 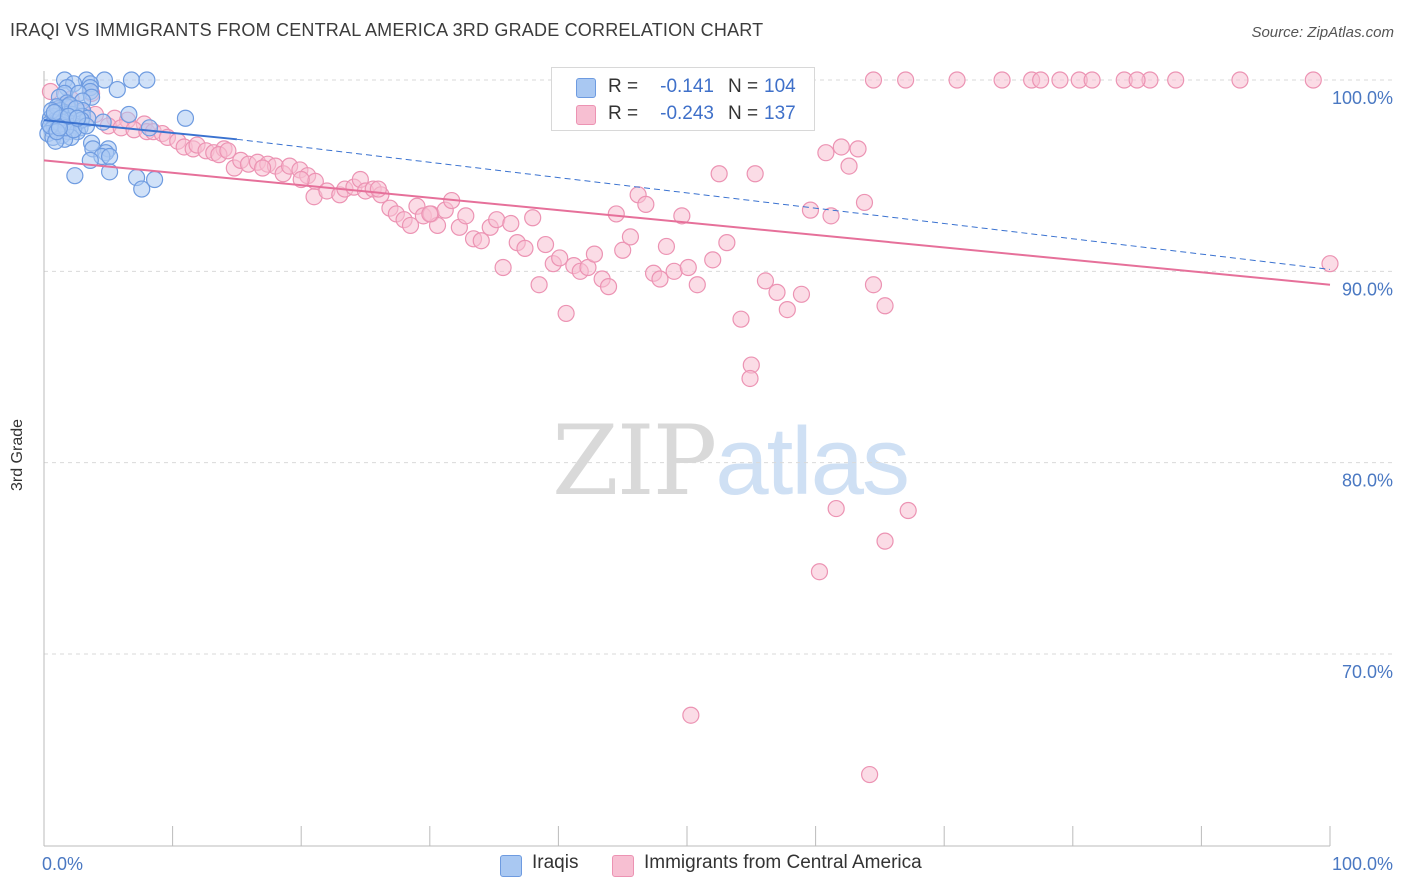 I want to click on legend-r-value: -0.141, so click(x=687, y=86).